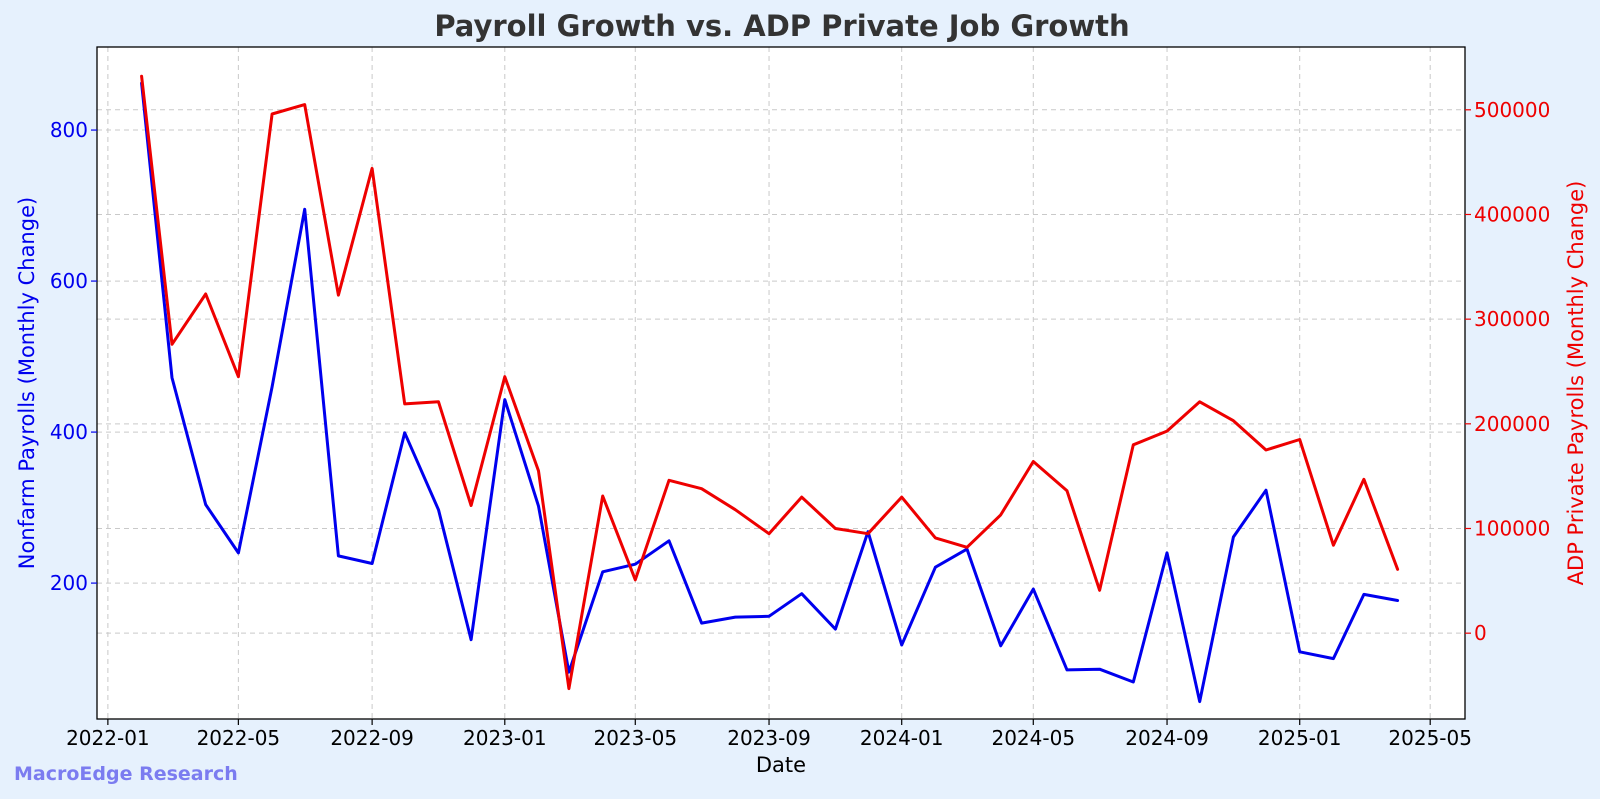  I want to click on x-tick-label: 2024-05, so click(1033, 738).